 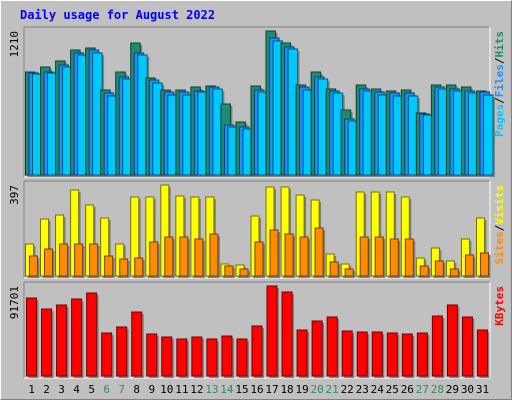 What do you see at coordinates (407, 389) in the screenshot?
I see `x-tick-label-day-26: 26` at bounding box center [407, 389].